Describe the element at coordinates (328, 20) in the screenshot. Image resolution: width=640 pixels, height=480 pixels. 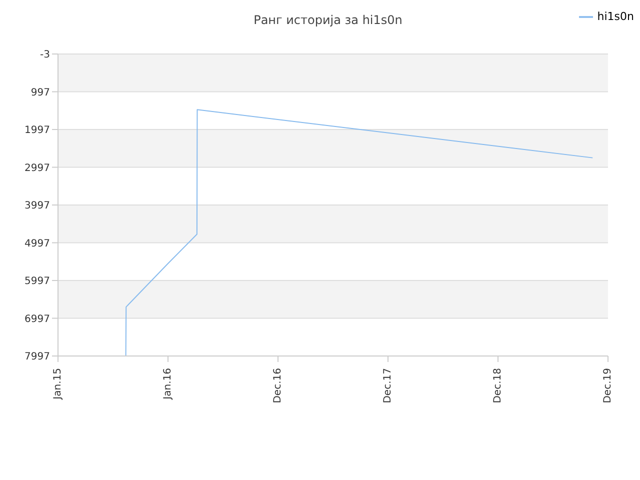
I see `chart-title: Ранг историја за hi1s0n` at that location.